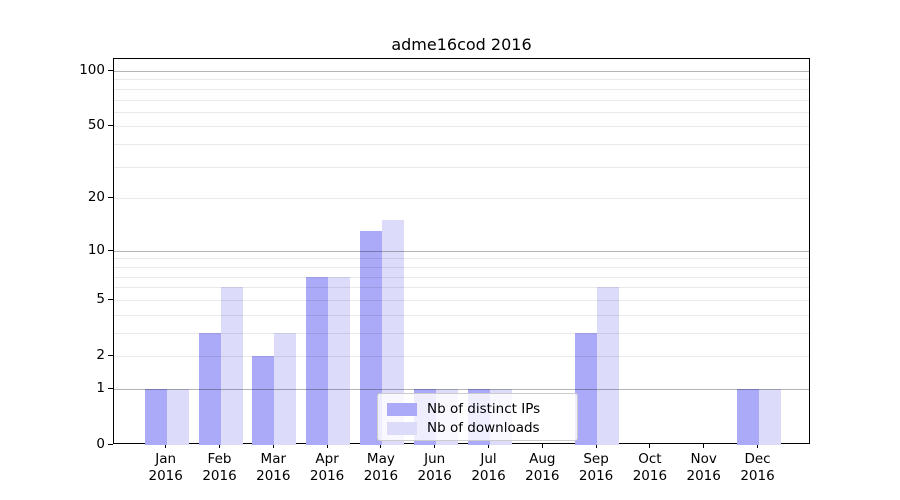  I want to click on y-tick-label-1: 1, so click(100, 387).